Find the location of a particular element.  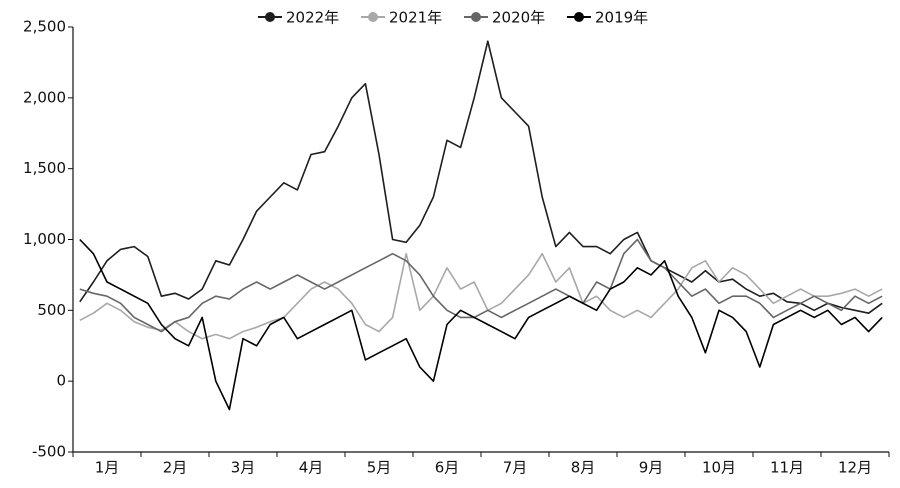

x-tick-label: 6月 is located at coordinates (447, 468).